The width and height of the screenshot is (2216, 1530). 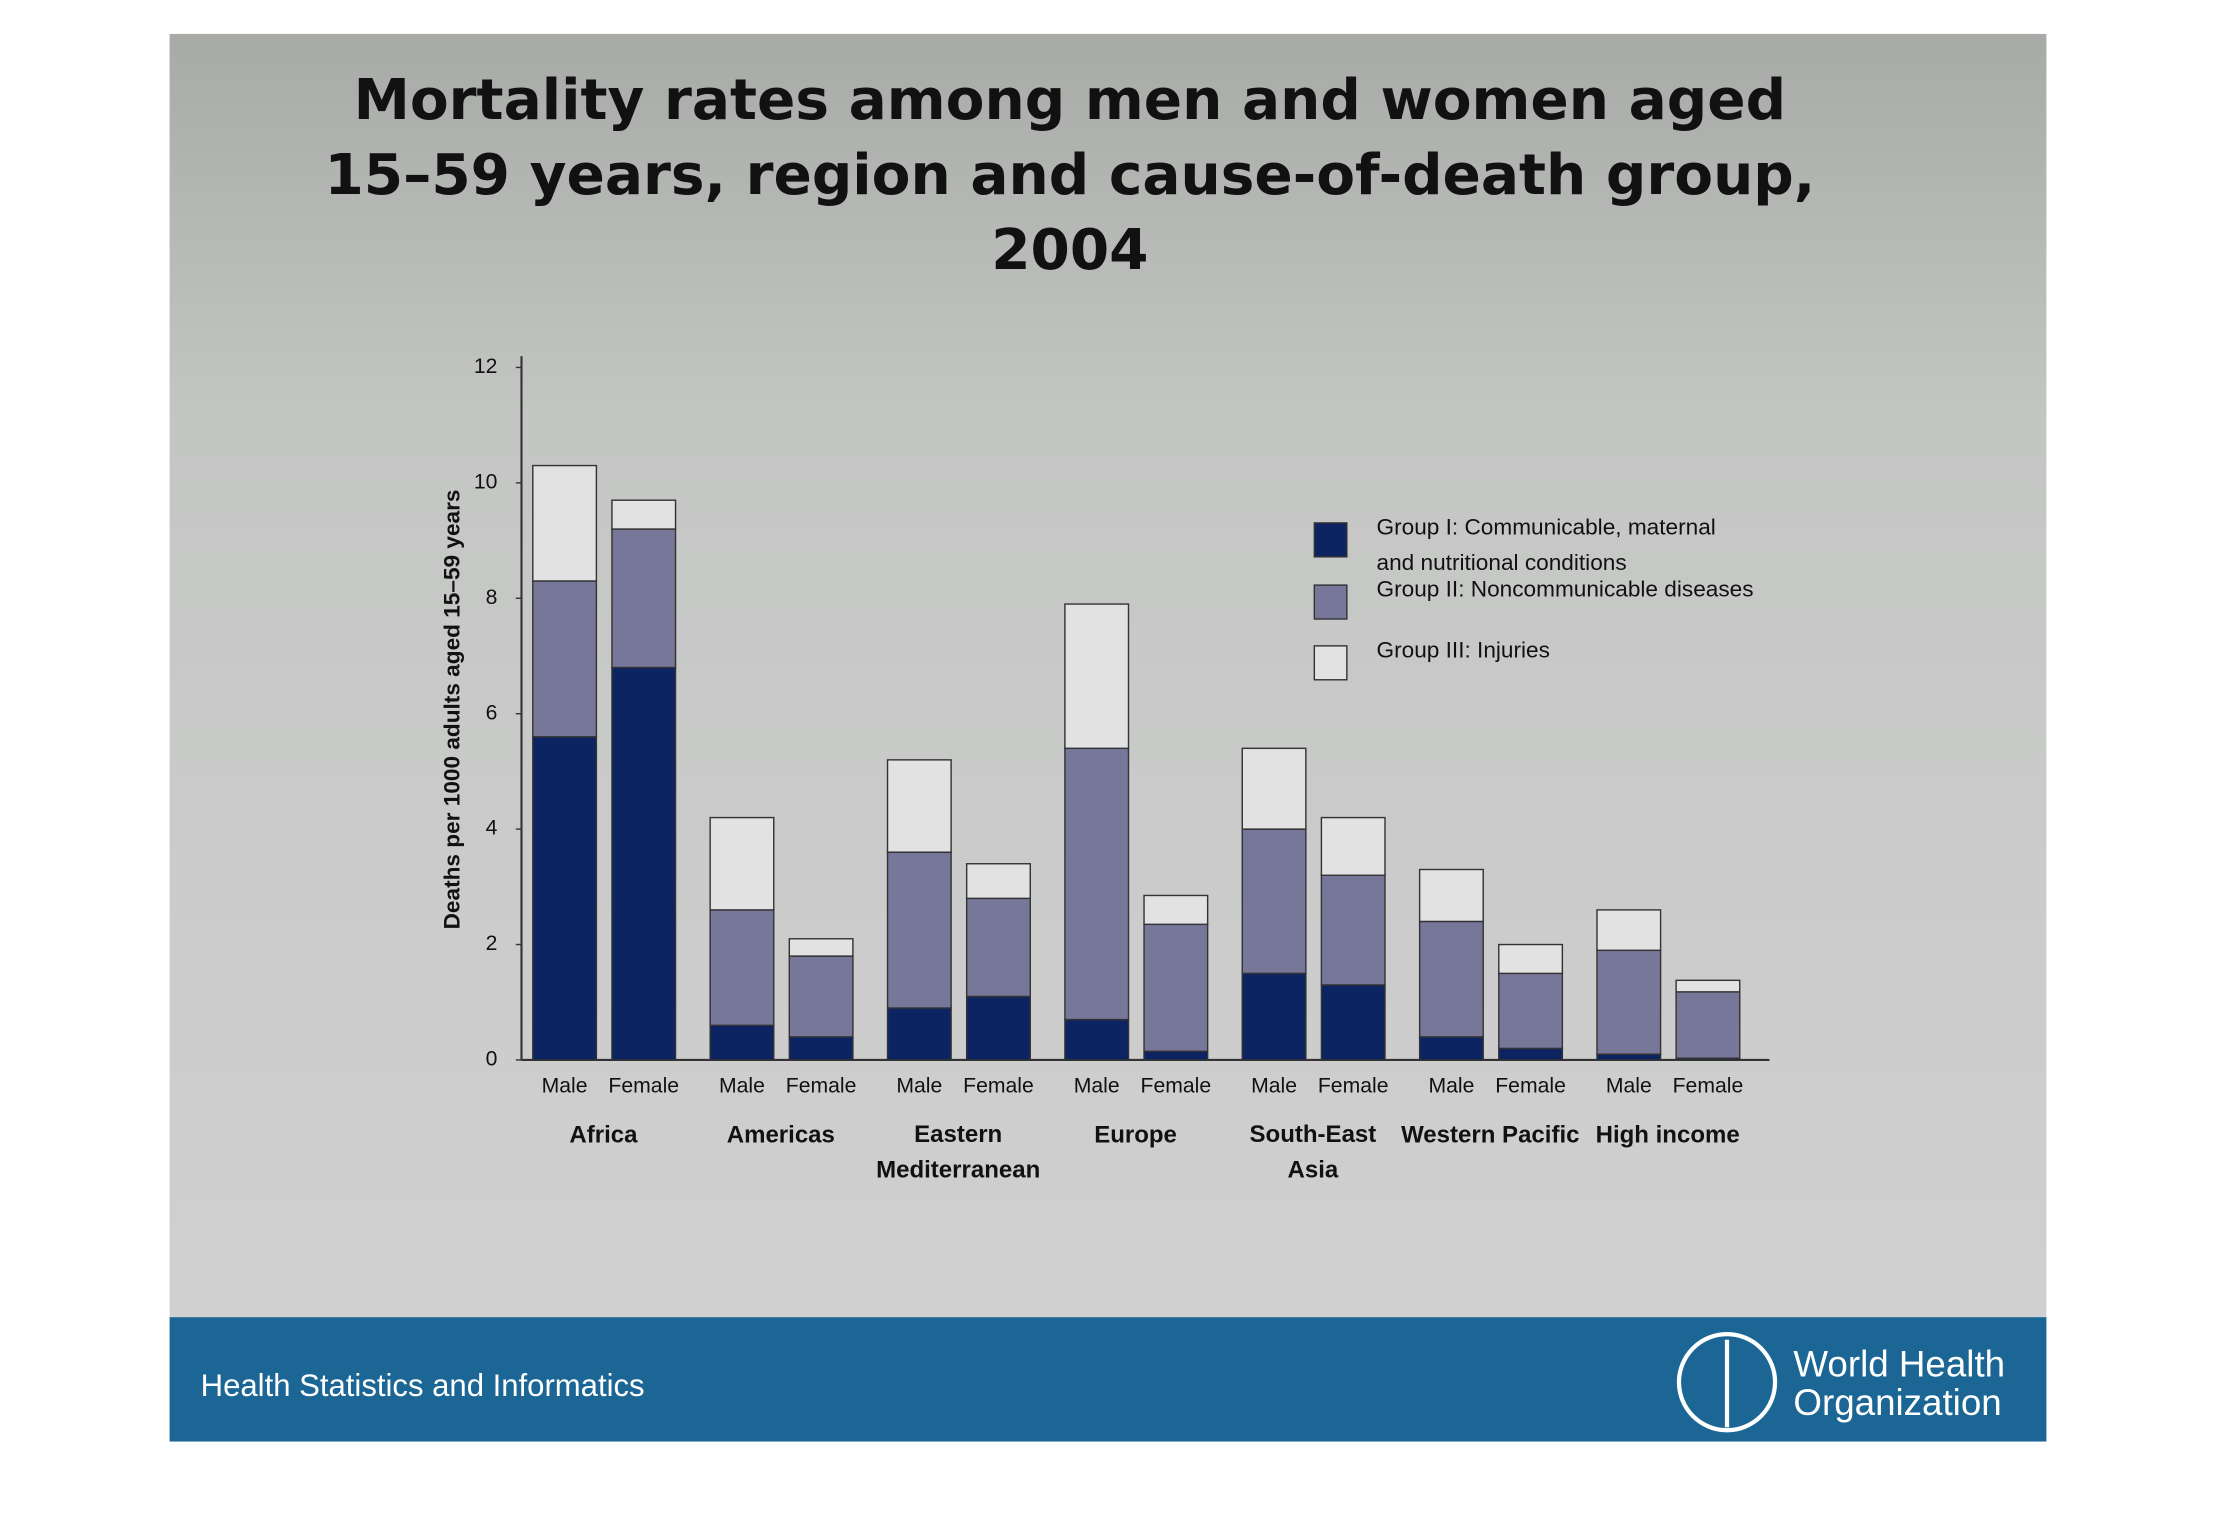 I want to click on group-label: Africa, so click(x=603, y=1135).